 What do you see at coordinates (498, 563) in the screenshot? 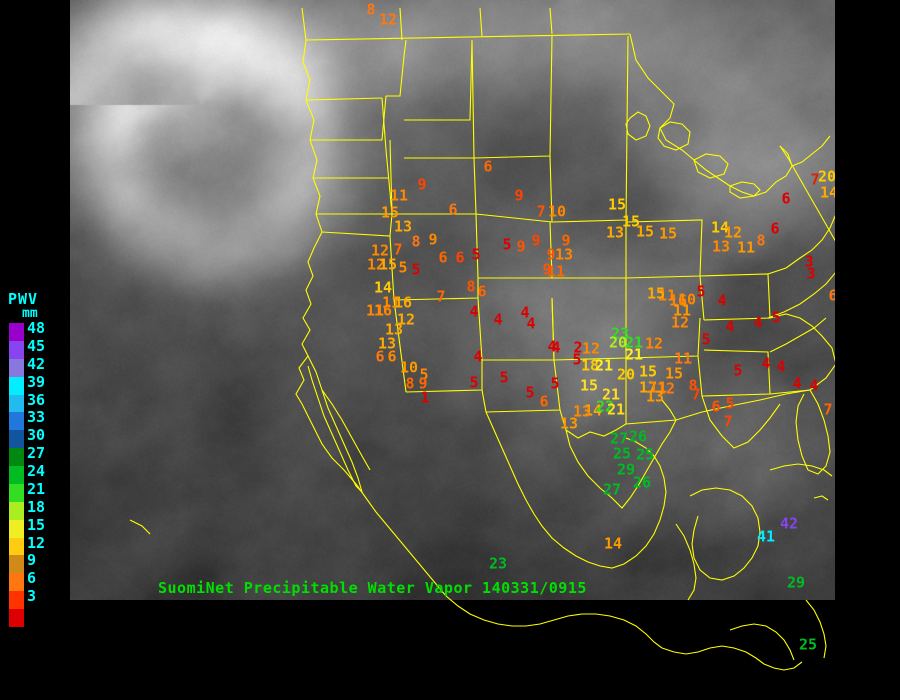
I see `pwv-station-value: 23` at bounding box center [498, 563].